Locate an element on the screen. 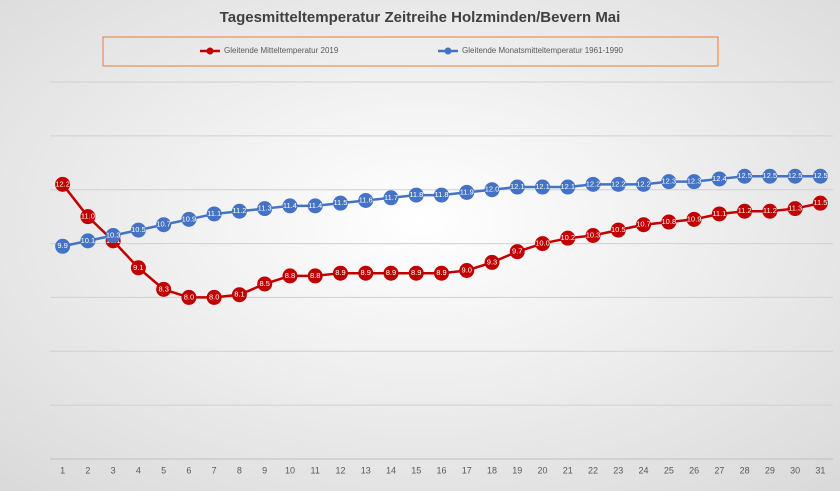 This screenshot has width=840, height=491. x-tick-label: 18 is located at coordinates (492, 470).